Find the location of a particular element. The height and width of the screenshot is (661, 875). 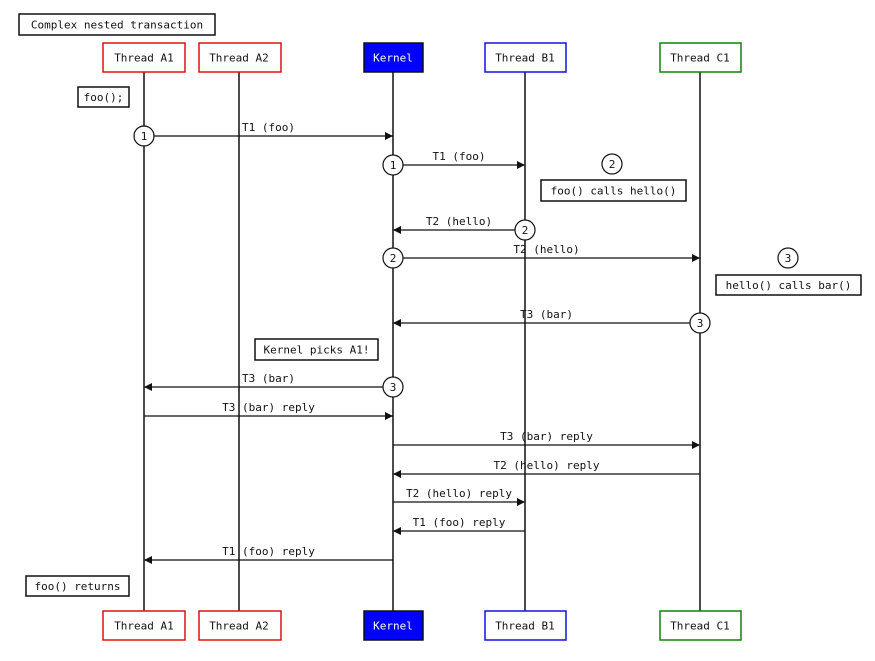

diagram-title-box is located at coordinates (117, 24).